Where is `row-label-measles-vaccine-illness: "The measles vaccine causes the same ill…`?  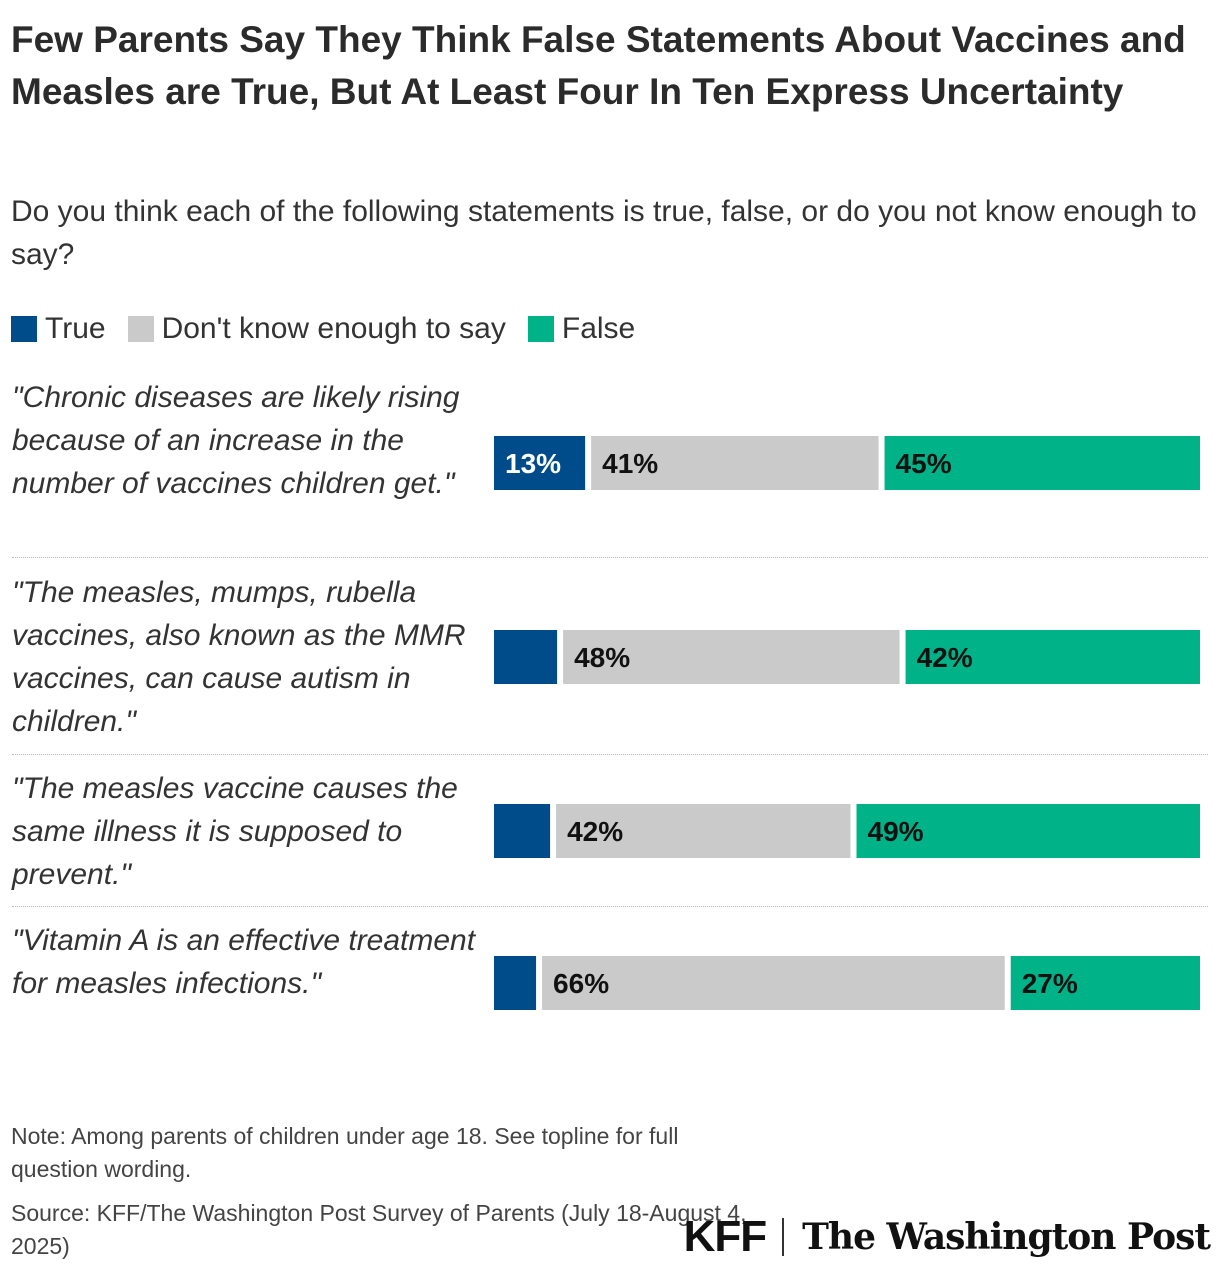
row-label-measles-vaccine-illness: "The measles vaccine causes the same ill… is located at coordinates (235, 831).